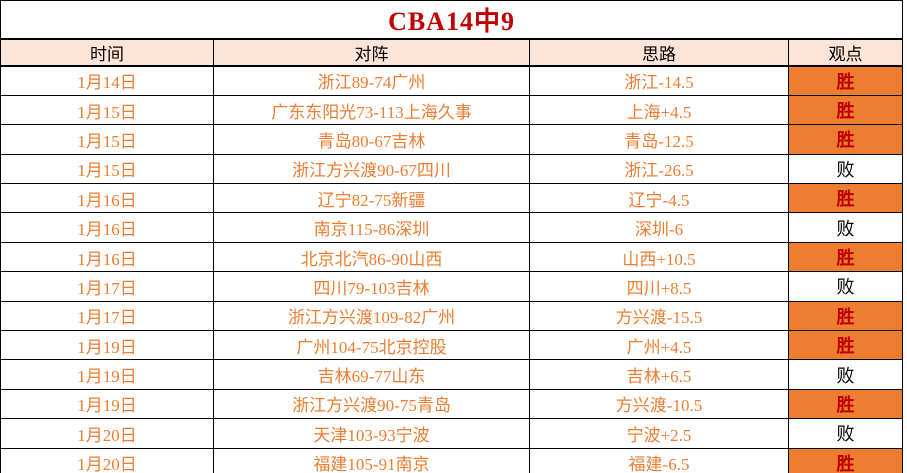  What do you see at coordinates (659, 198) in the screenshot?
I see `cell-idea: 辽宁-4.5` at bounding box center [659, 198].